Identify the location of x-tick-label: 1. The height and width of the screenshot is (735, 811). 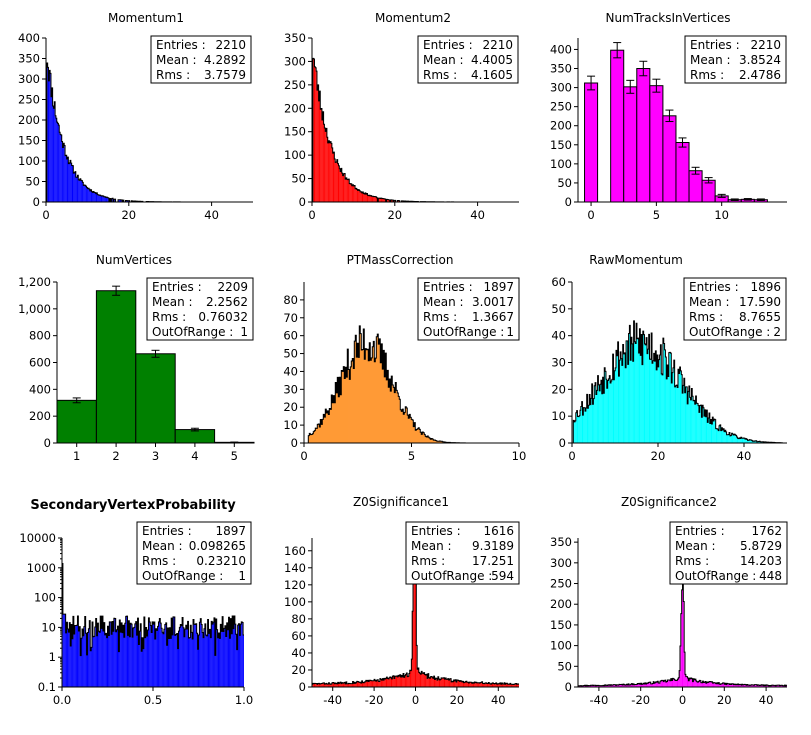
(76, 456).